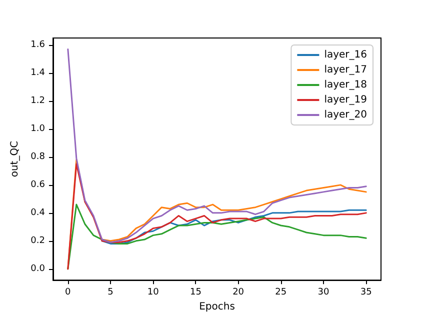 The image size is (423, 317). What do you see at coordinates (324, 293) in the screenshot?
I see `x-tick-label: 30` at bounding box center [324, 293].